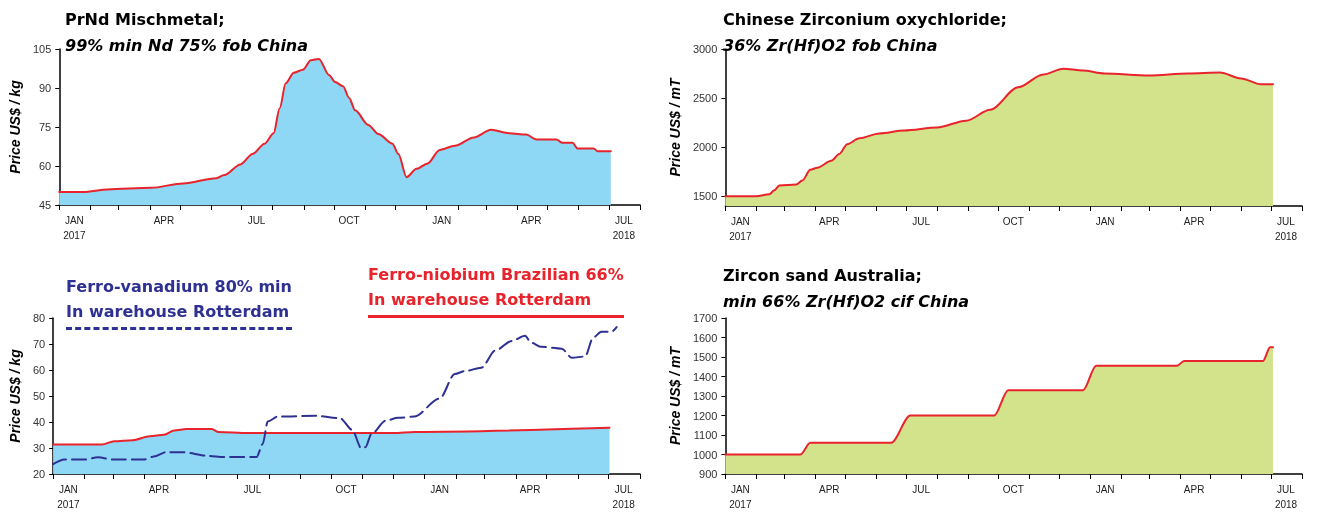  I want to click on chart-title: Zircon sand Australia;, so click(822, 275).